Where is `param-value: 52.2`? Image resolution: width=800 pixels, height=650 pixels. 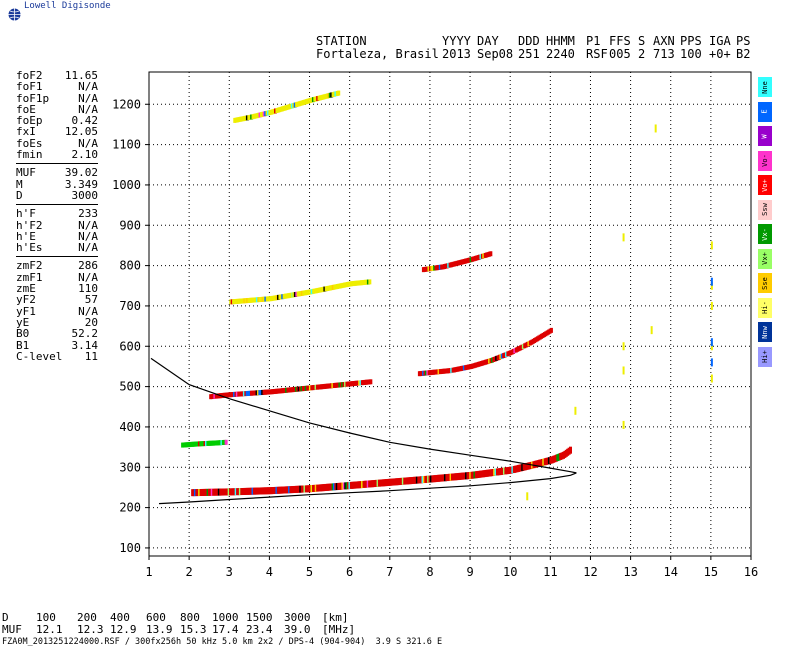 param-value: 52.2 is located at coordinates (85, 334).